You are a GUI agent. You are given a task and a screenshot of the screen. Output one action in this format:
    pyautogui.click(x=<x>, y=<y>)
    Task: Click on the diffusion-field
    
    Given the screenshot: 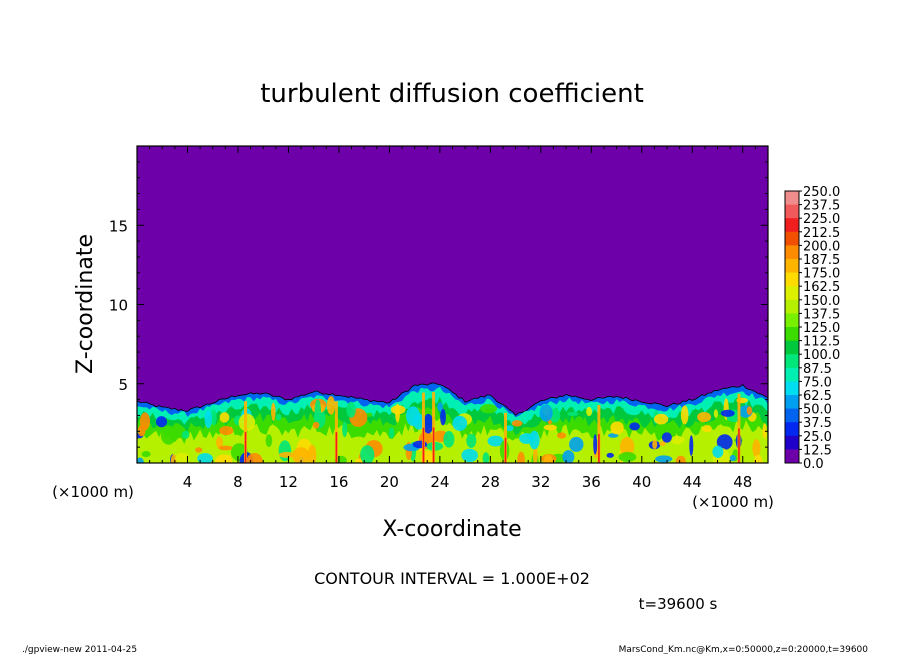 What is the action you would take?
    pyautogui.click(x=452, y=422)
    